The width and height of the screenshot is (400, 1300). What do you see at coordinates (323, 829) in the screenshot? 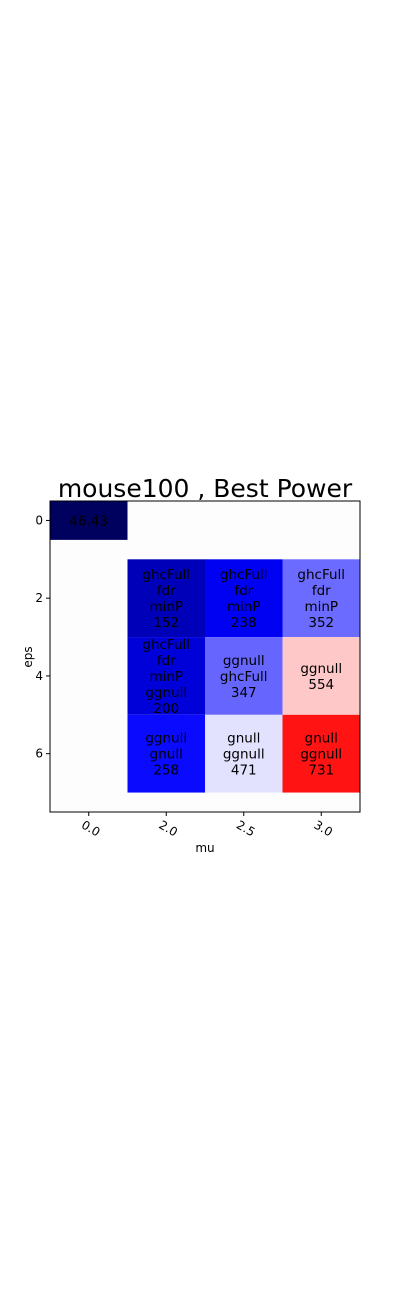
I see `x-tick-label: 3.0` at bounding box center [323, 829].